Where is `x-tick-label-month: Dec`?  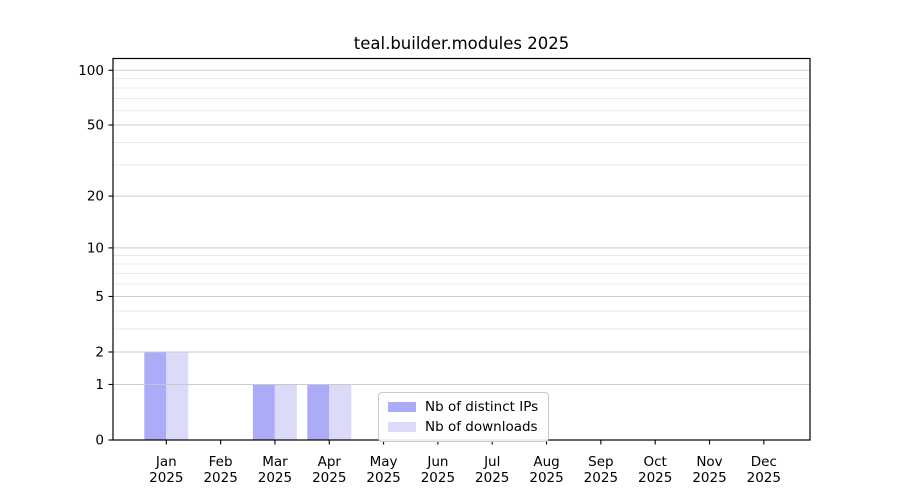
x-tick-label-month: Dec is located at coordinates (764, 462).